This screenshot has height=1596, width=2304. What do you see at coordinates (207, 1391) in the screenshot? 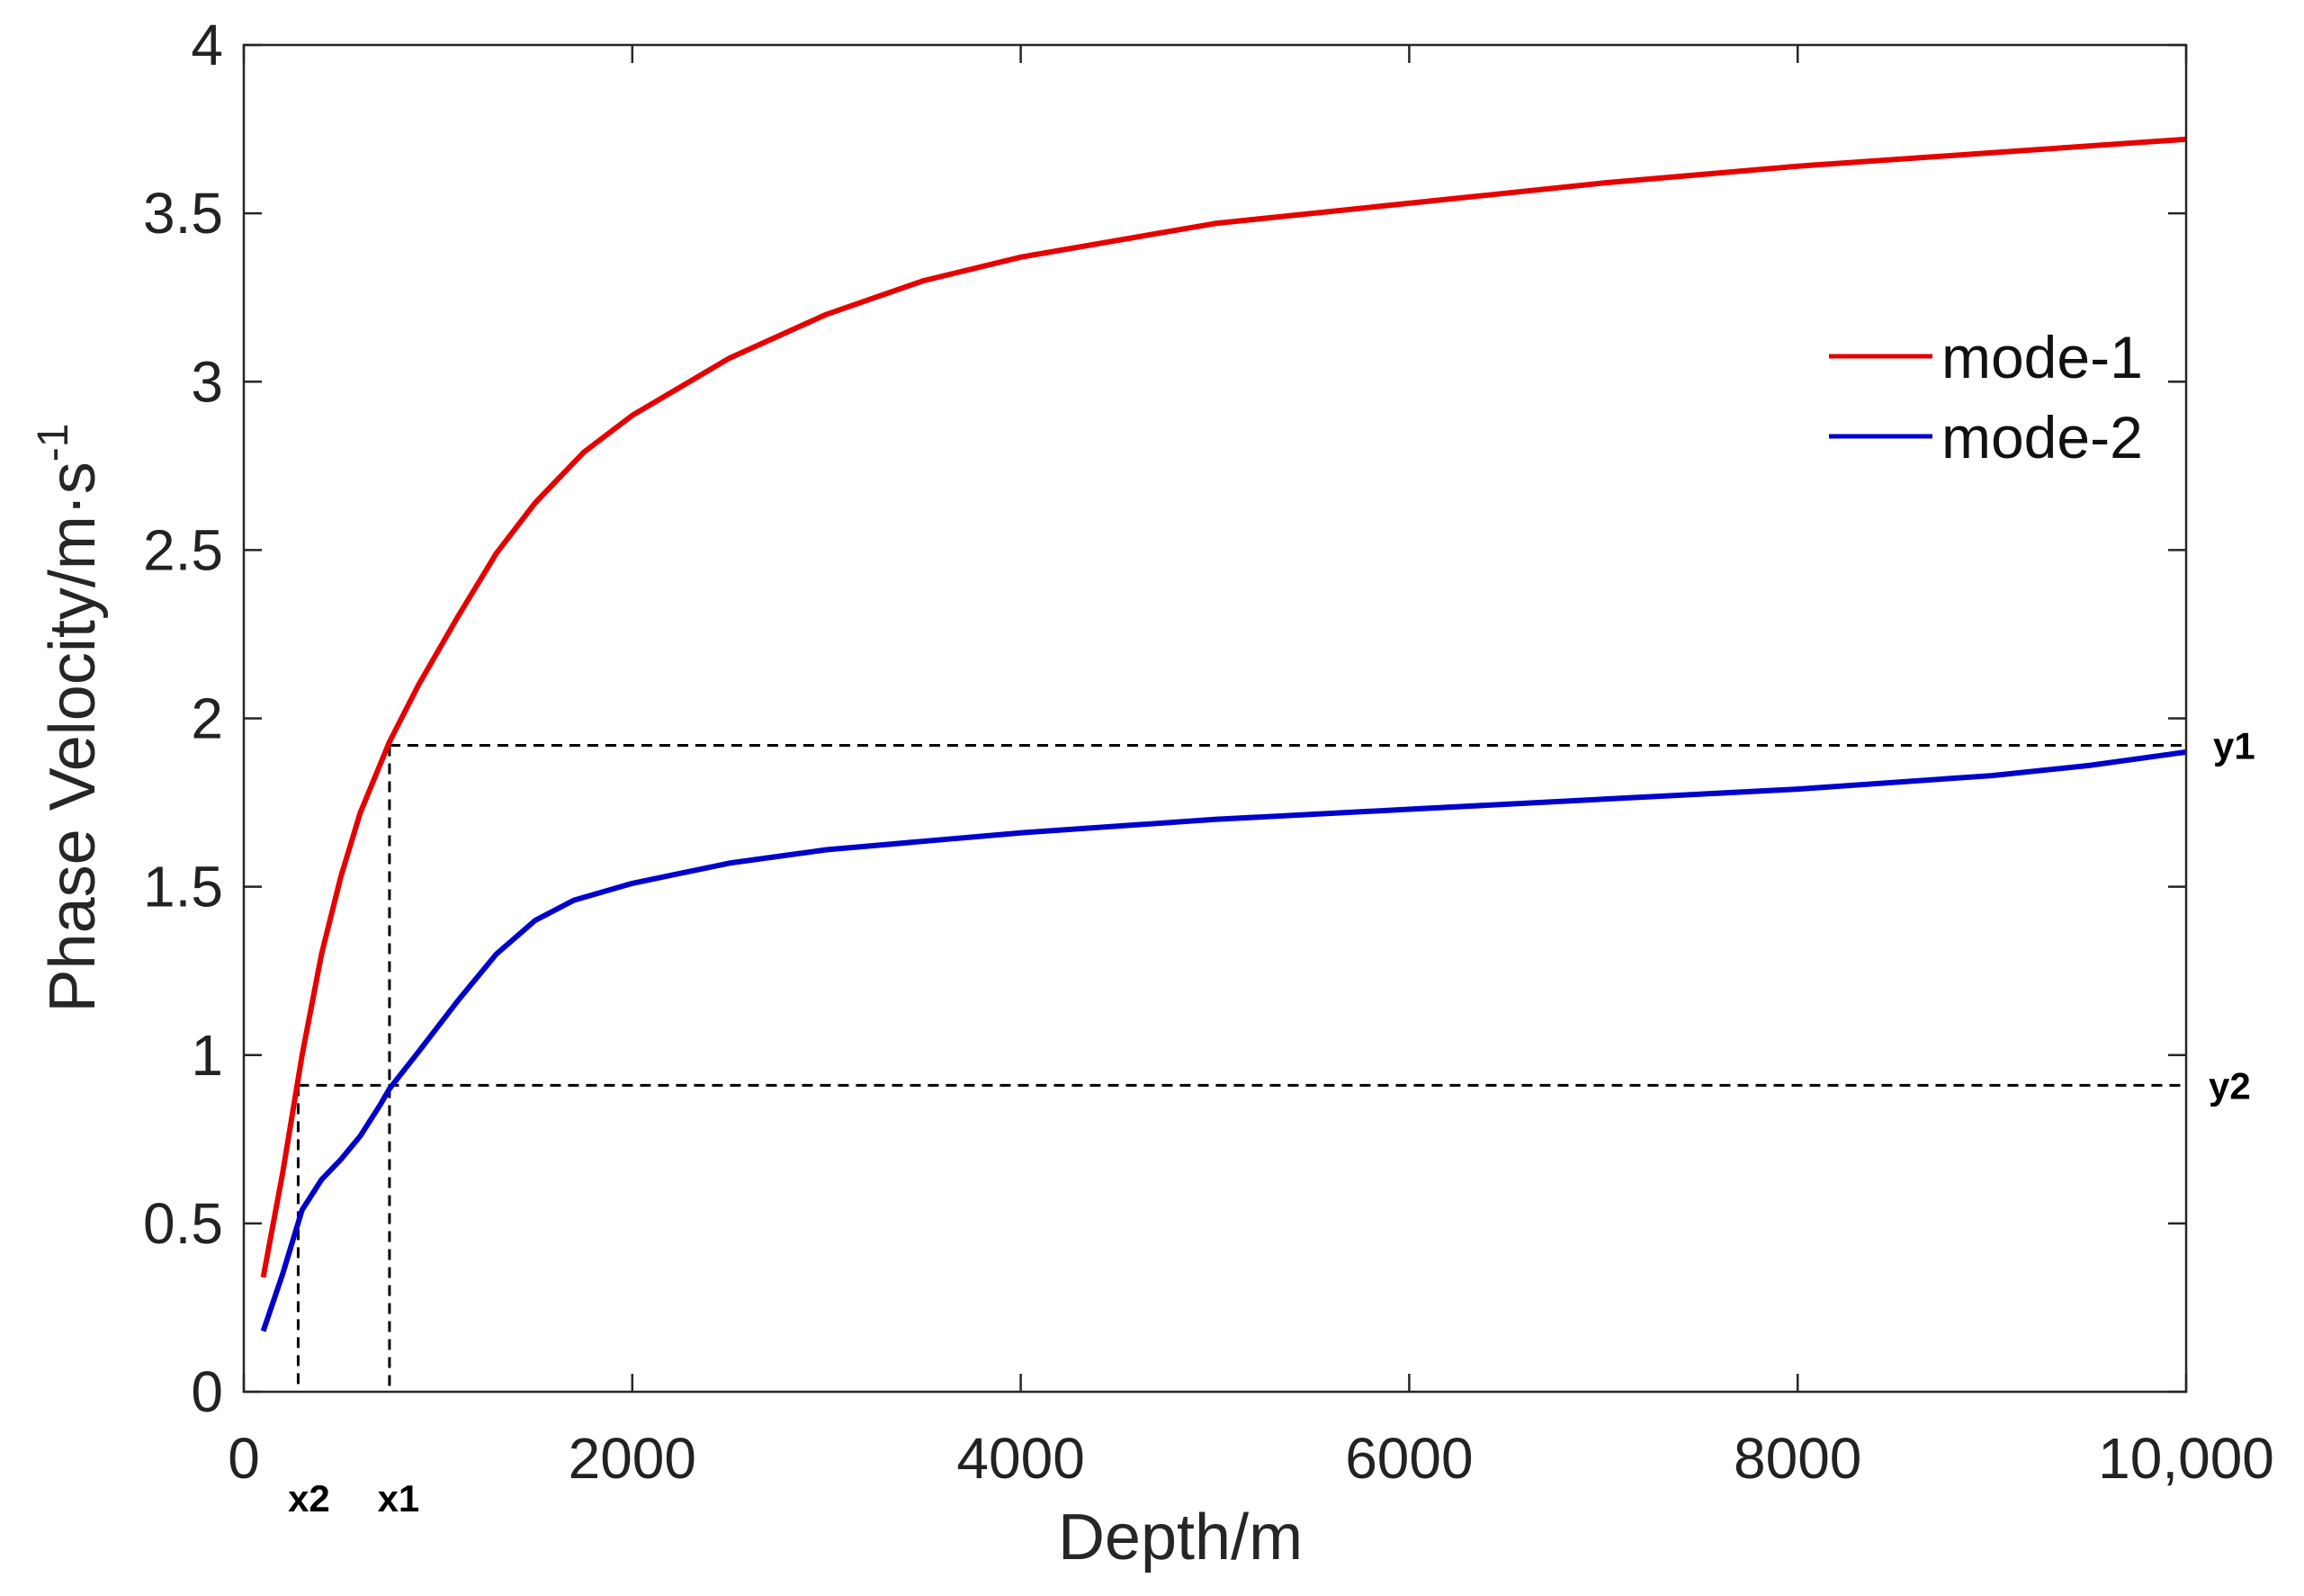
I see `y-tick-label: 0` at bounding box center [207, 1391].